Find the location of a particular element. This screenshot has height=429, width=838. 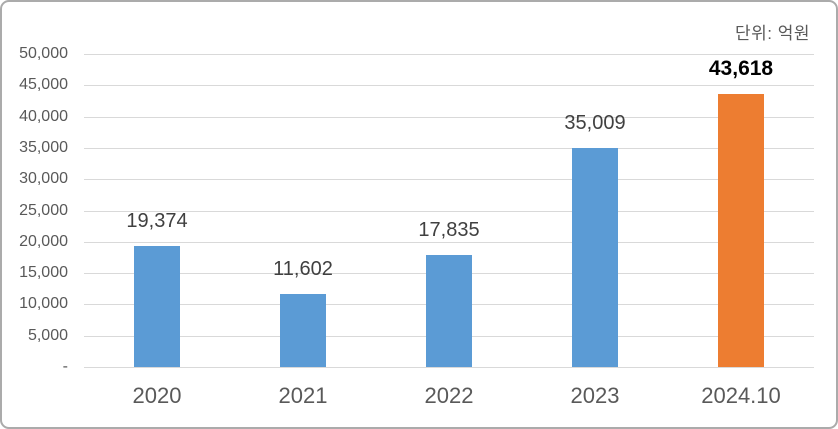

bar-value-label: 35,009 is located at coordinates (595, 123).